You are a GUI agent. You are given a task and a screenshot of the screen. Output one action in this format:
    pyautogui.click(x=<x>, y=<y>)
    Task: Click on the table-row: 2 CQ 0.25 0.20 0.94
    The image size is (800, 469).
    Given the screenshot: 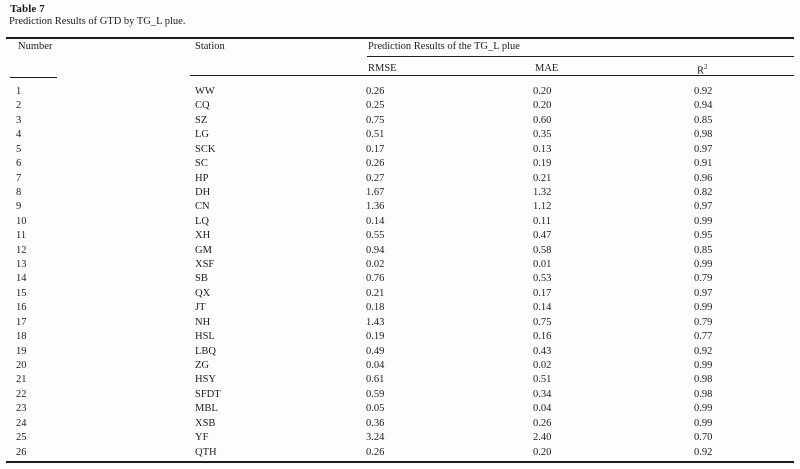 What is the action you would take?
    pyautogui.click(x=400, y=106)
    